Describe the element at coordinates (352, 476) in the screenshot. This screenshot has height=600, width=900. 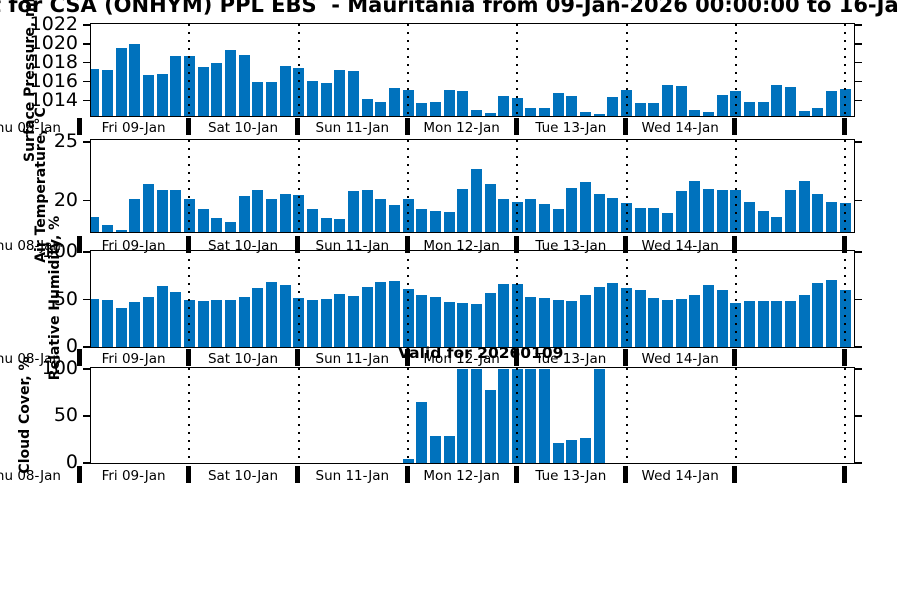
I see `day-label: Sun 11-Jan` at that location.